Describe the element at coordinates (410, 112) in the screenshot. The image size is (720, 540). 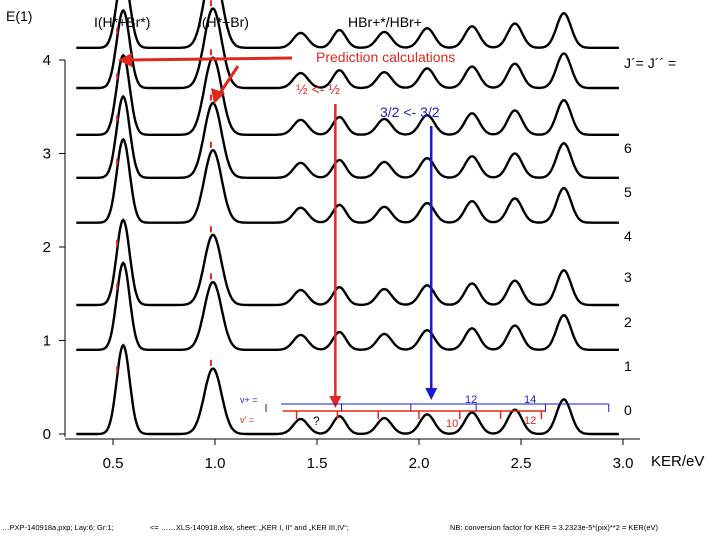
I see `transition-three-half-label: 3/2 <- 3/2` at that location.